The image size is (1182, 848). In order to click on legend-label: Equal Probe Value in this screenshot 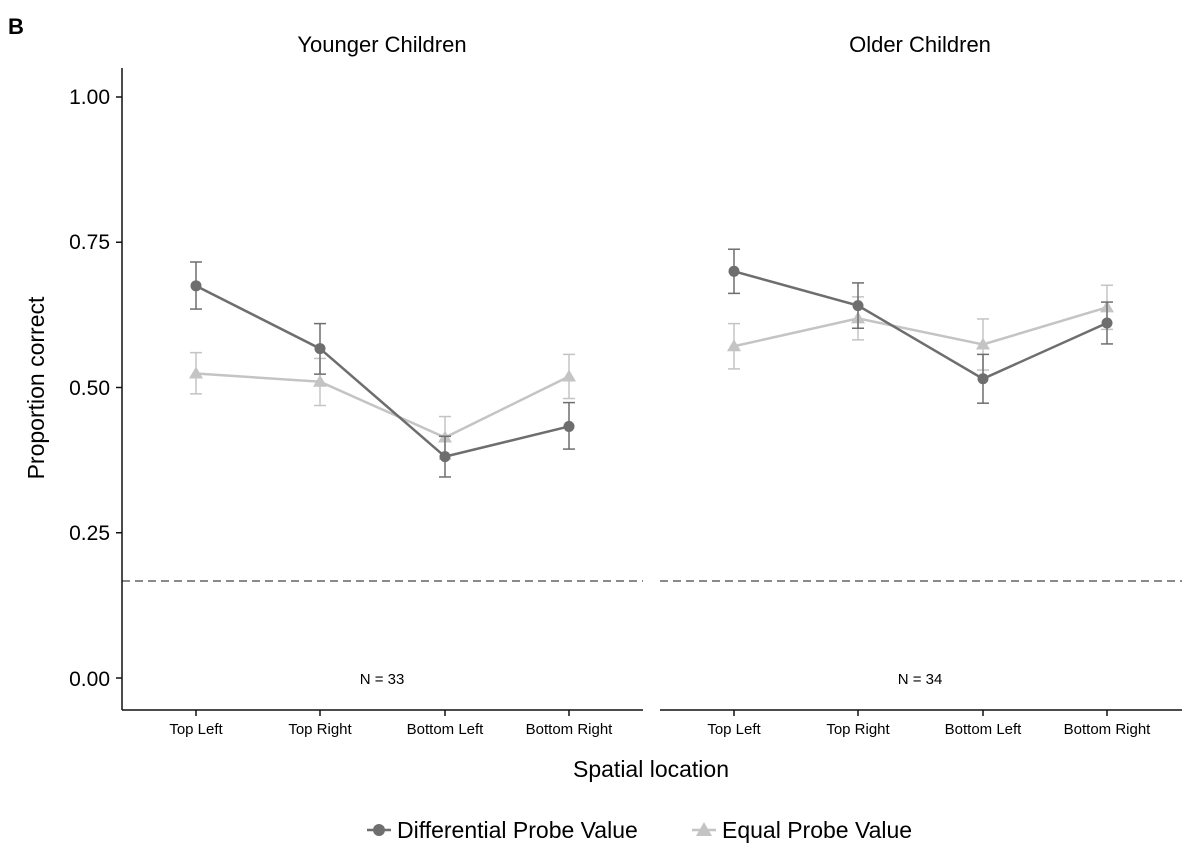, I will do `click(817, 830)`.